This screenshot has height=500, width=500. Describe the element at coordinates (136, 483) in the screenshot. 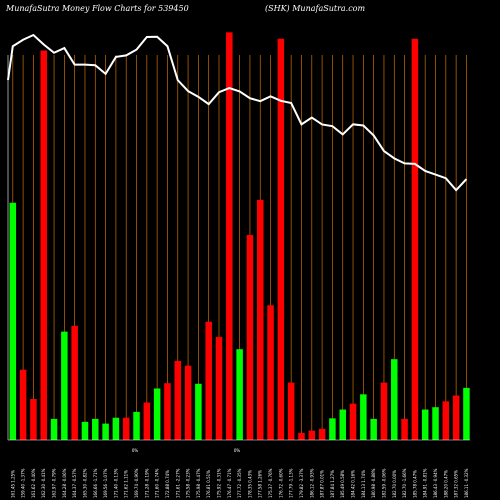

I see `x-tick-label: 169.74 -0.90%` at that location.